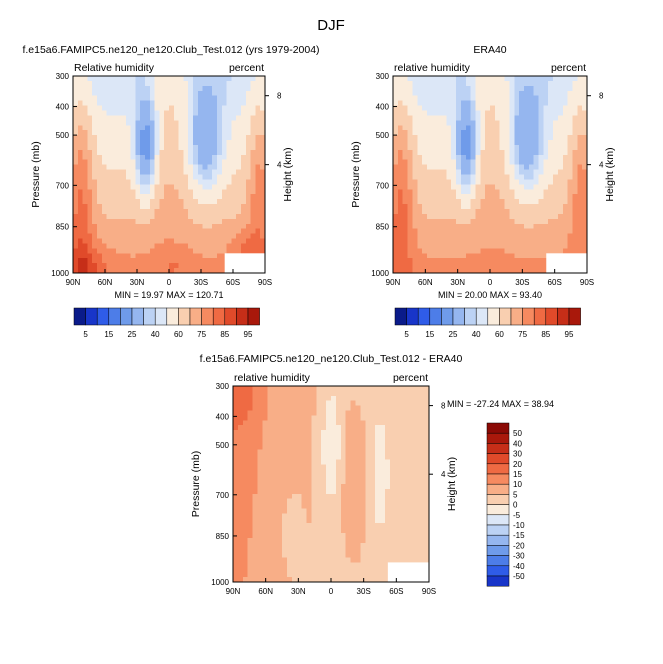  What do you see at coordinates (410, 378) in the screenshot?
I see `right-label: percent` at bounding box center [410, 378].